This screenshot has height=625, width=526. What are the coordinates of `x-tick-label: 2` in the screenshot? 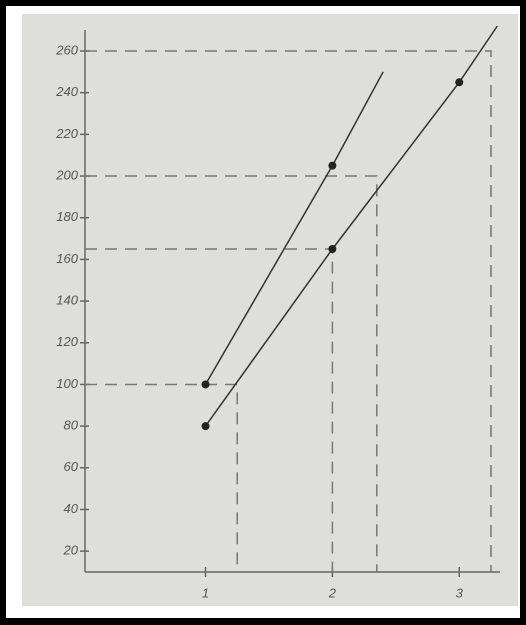 It's located at (332, 592).